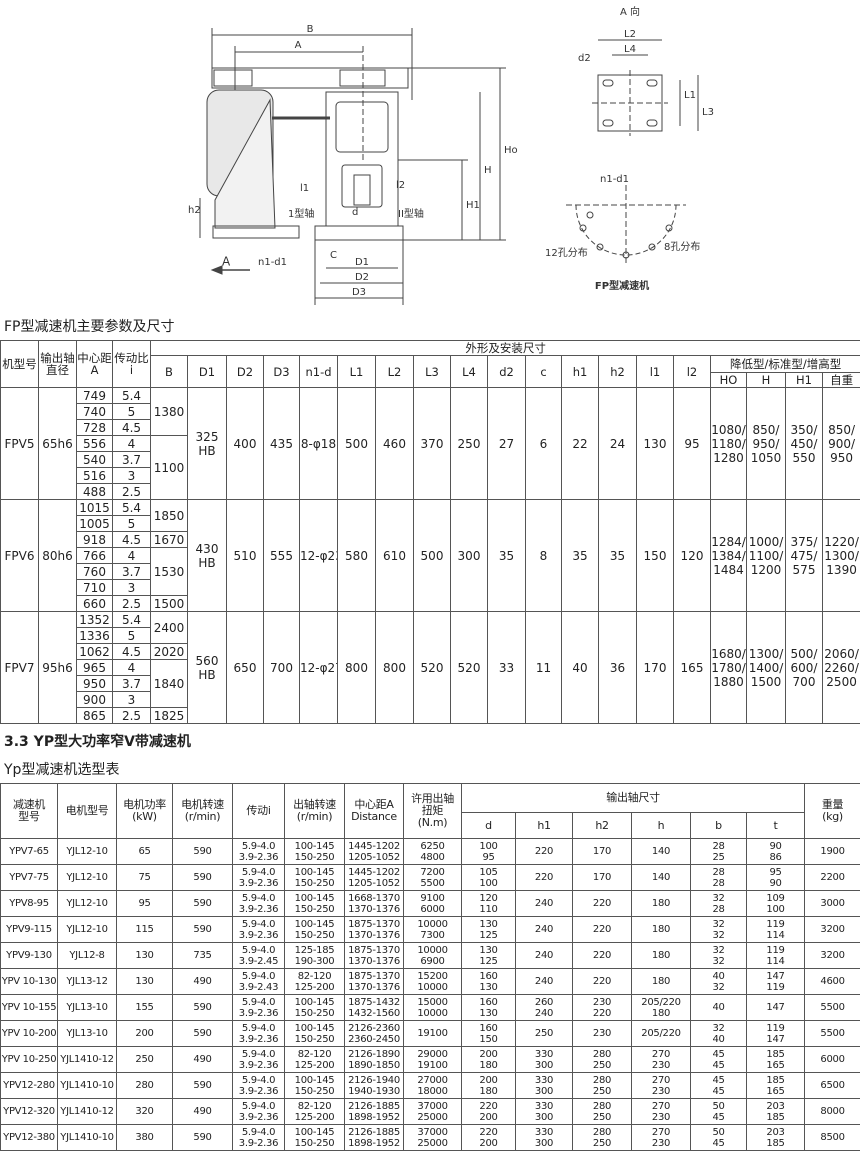 This screenshot has width=860, height=1153. I want to click on dimension-cell: 12-φ23, so click(318, 555).